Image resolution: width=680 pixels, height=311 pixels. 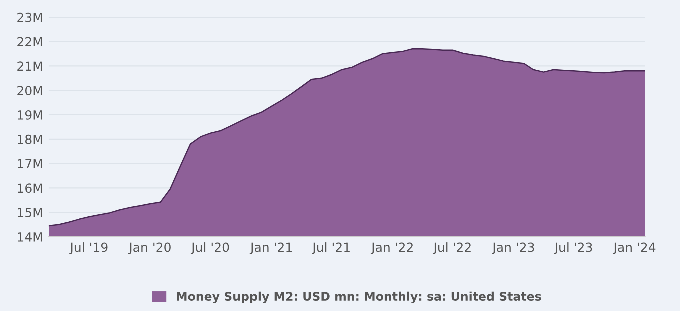 What do you see at coordinates (89, 248) in the screenshot?
I see `x-tick-label: Jul '19` at bounding box center [89, 248].